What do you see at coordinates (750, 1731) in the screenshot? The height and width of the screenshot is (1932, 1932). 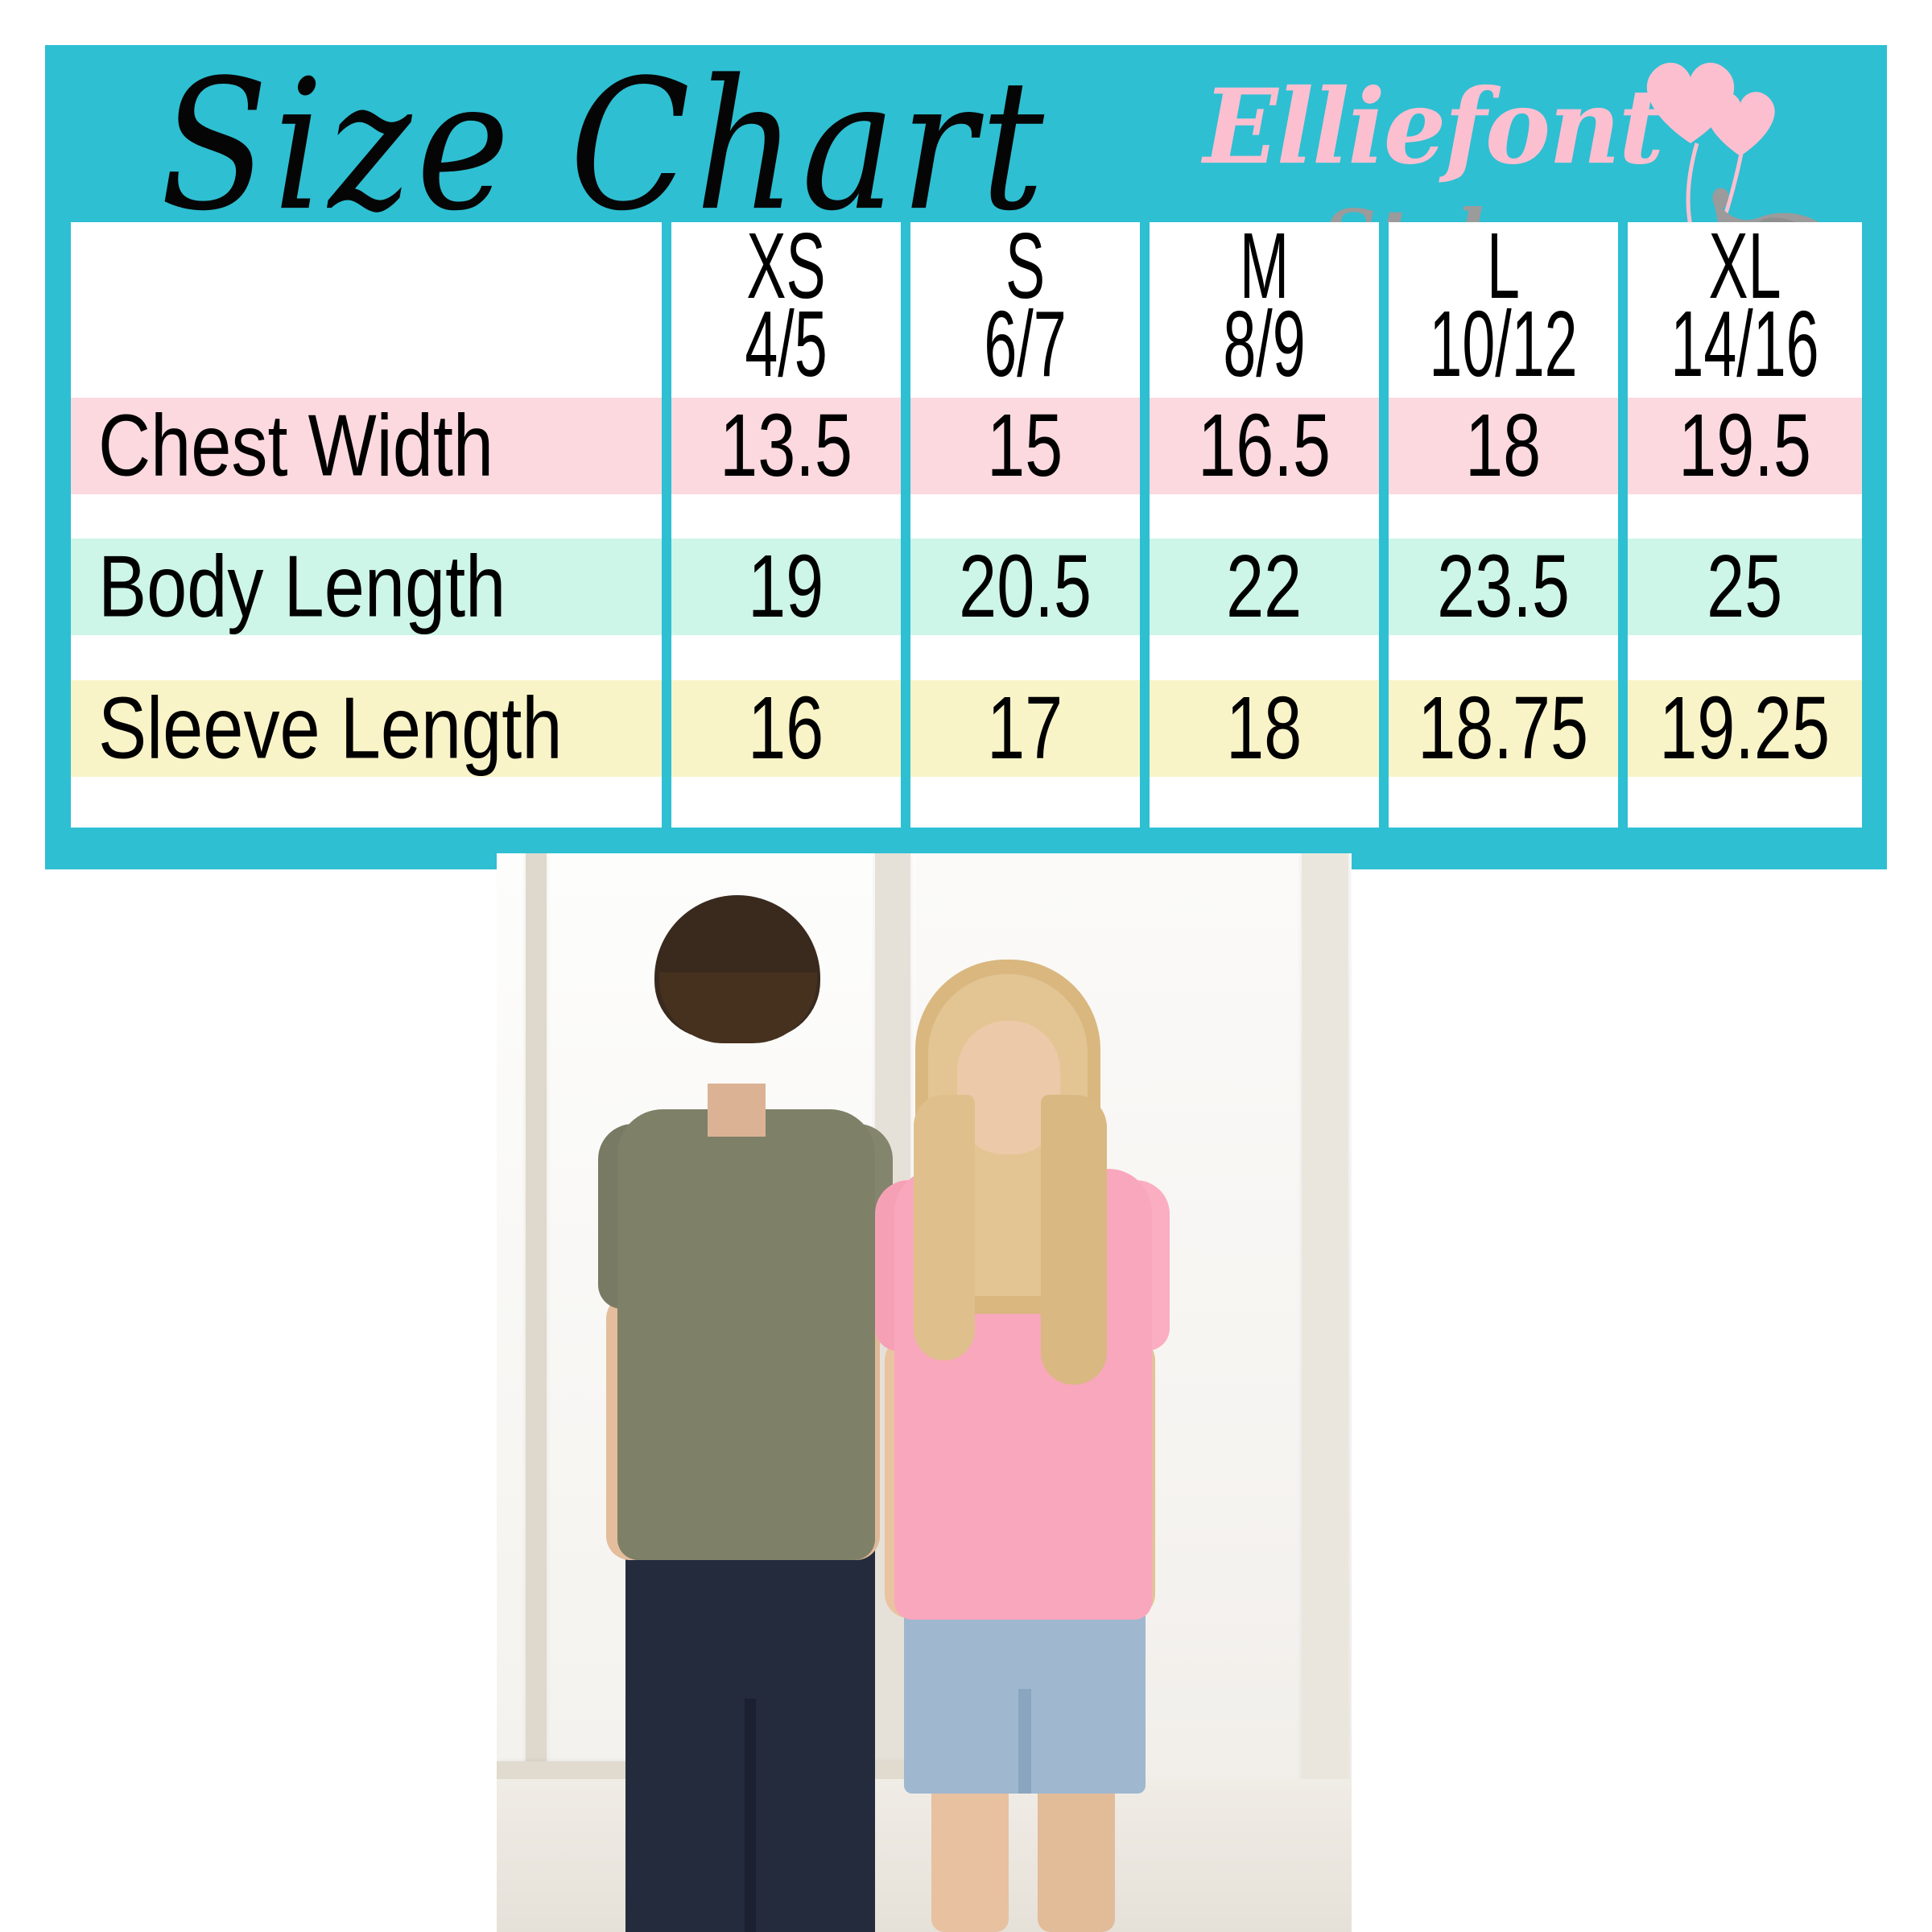 I see `boy-jeans` at bounding box center [750, 1731].